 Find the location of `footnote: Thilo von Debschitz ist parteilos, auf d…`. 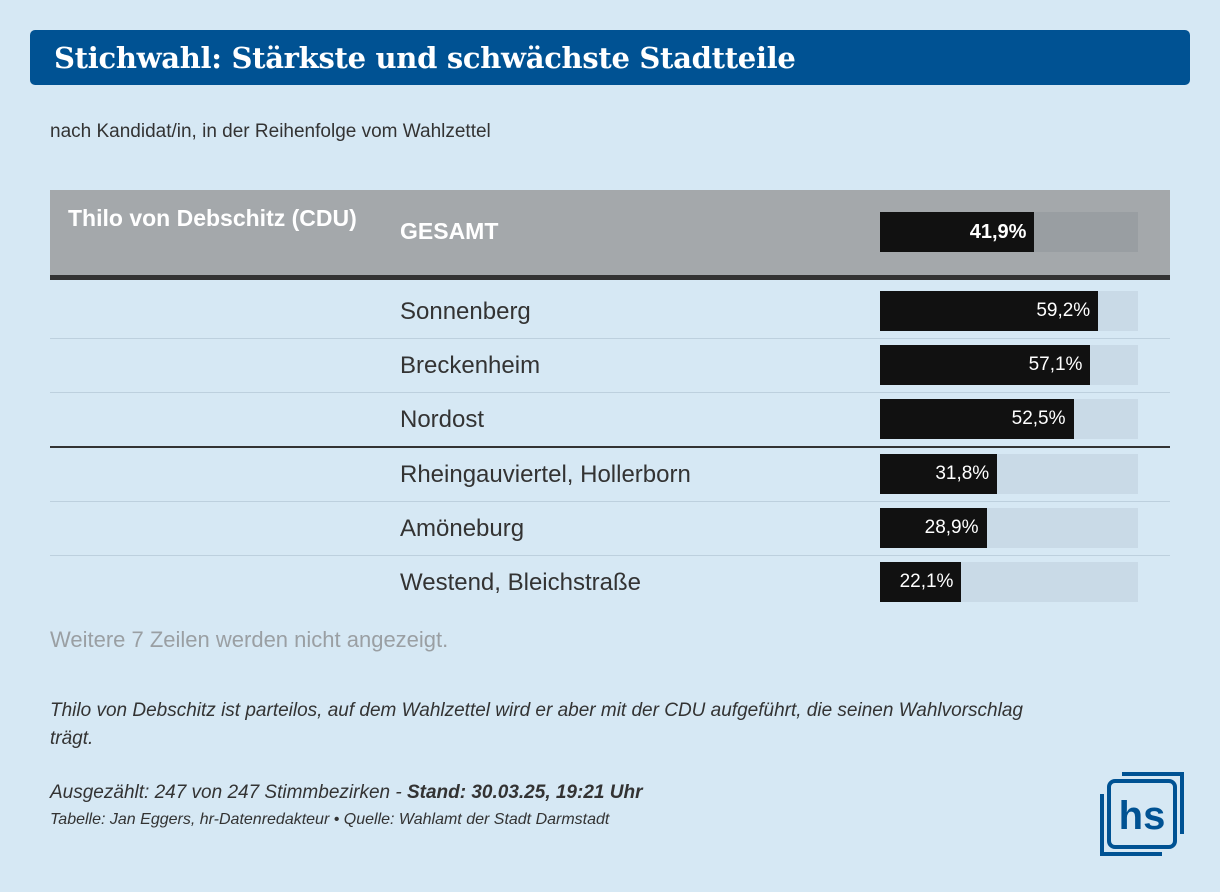

footnote: Thilo von Debschitz ist parteilos, auf d… is located at coordinates (536, 724).